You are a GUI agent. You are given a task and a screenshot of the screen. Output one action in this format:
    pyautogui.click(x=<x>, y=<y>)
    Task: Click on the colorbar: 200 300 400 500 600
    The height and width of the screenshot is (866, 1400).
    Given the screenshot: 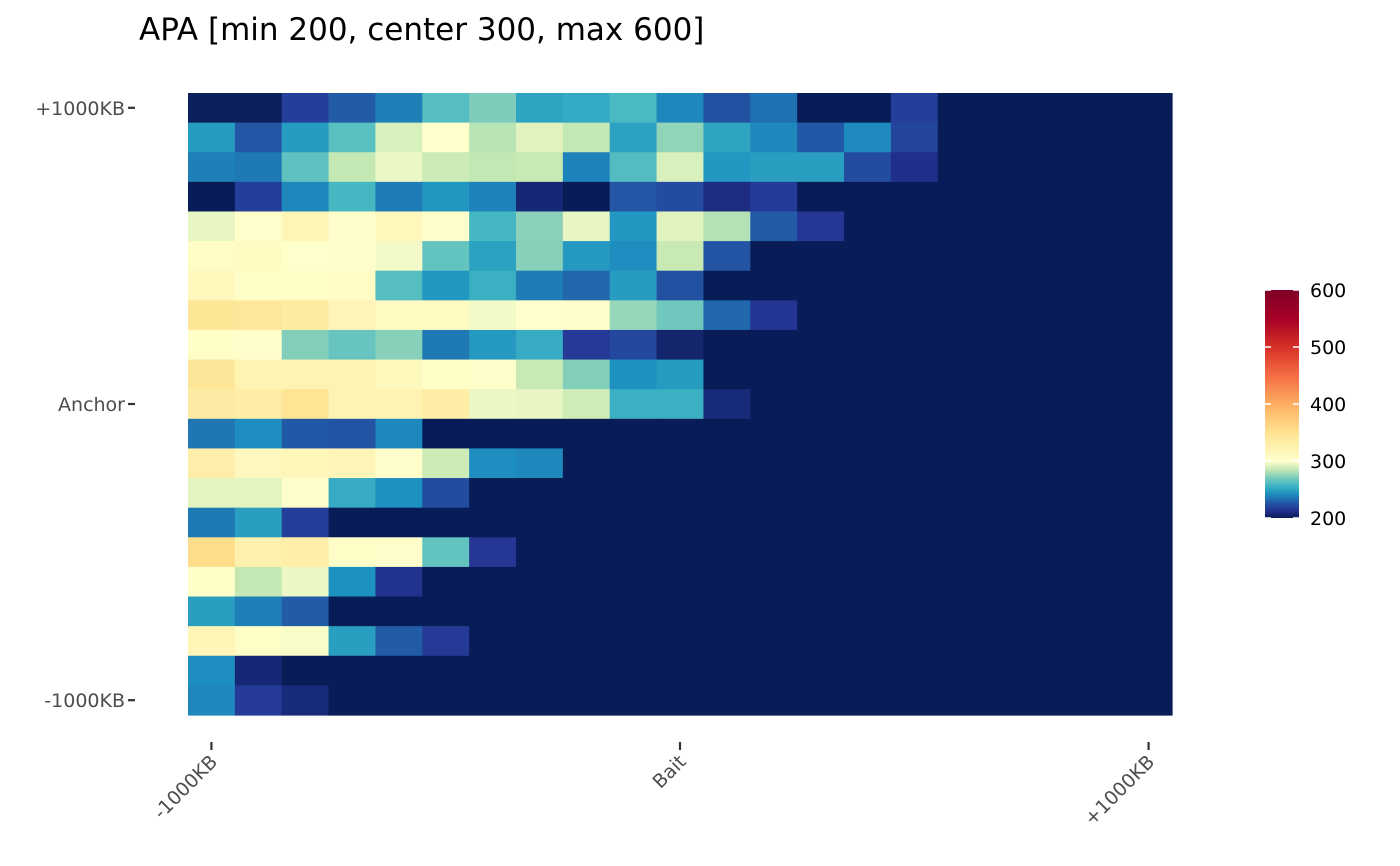 What is the action you would take?
    pyautogui.click(x=1305, y=405)
    